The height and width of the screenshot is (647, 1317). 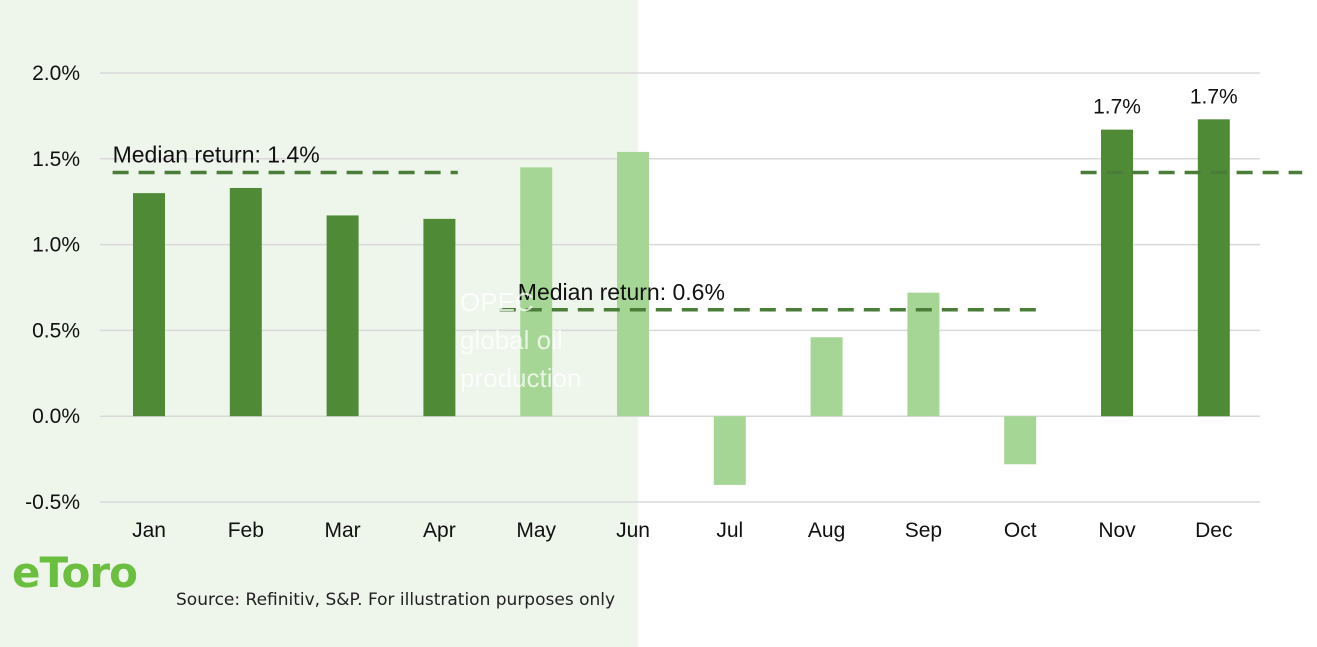 I want to click on etoro-logo: eToro, so click(x=75, y=572).